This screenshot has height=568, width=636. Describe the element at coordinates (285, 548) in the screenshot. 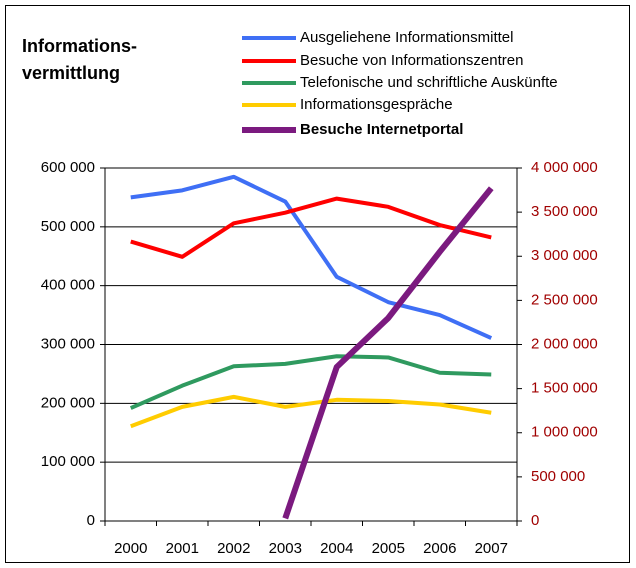

I see `x-tick-label: 2003` at that location.